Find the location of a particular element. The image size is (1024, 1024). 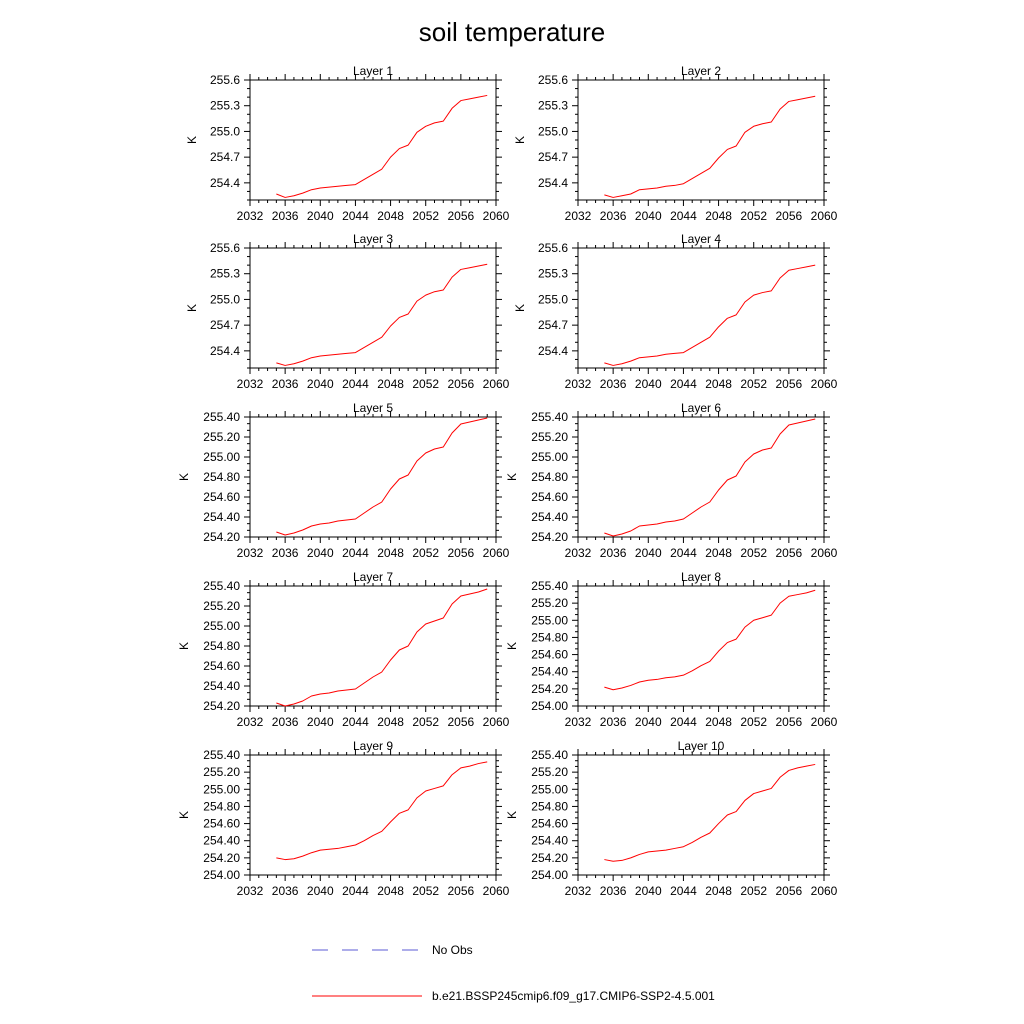

y-tick-label: 254.7 is located at coordinates (553, 325).